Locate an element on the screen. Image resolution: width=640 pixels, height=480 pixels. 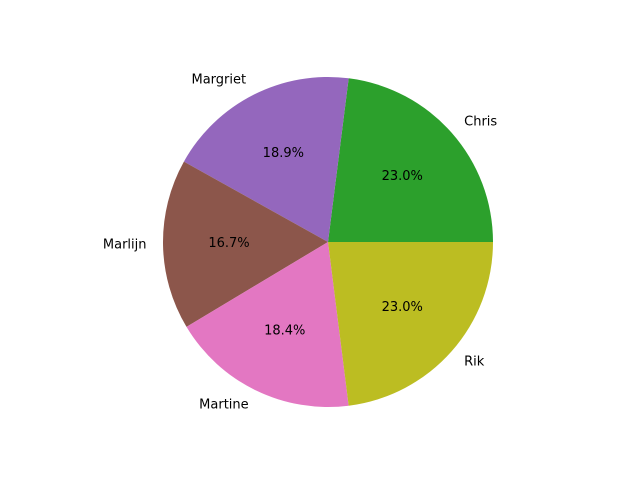
pct-label-chris: 23.0% is located at coordinates (402, 176).